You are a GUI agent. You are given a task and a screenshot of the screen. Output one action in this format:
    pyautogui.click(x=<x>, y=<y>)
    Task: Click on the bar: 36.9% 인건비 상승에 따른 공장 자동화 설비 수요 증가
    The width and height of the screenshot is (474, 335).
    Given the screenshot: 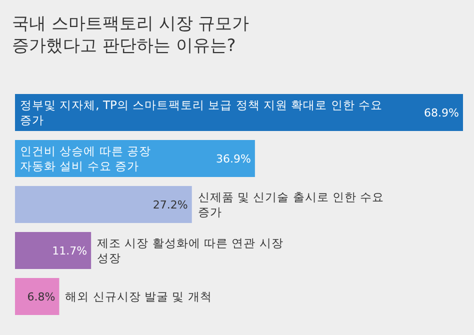 What is the action you would take?
    pyautogui.click(x=135, y=158)
    